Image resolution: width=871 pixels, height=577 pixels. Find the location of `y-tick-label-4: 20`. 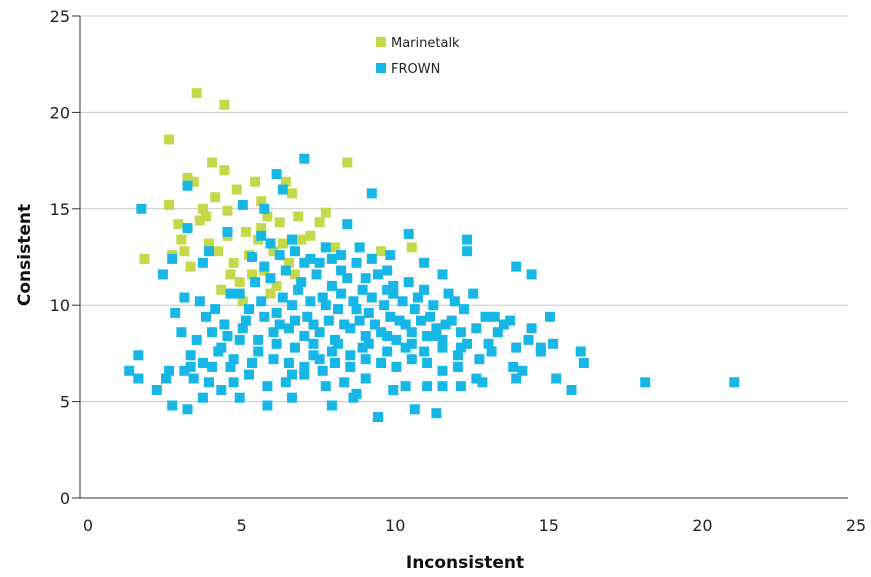

y-tick-label-4: 20 is located at coordinates (60, 112).